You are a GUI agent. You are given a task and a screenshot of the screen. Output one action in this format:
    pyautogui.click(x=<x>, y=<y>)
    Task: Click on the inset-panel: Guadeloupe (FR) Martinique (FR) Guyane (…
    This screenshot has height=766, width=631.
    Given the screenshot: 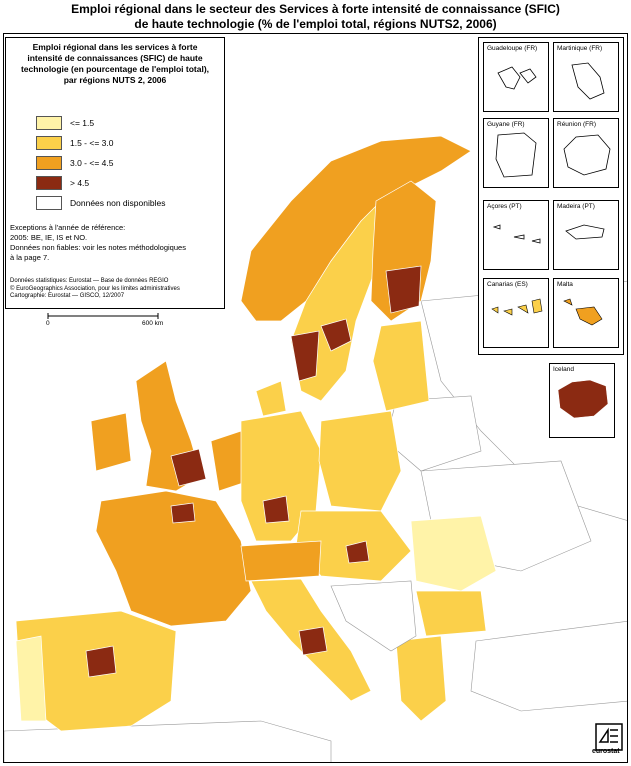 What is the action you would take?
    pyautogui.click(x=551, y=196)
    